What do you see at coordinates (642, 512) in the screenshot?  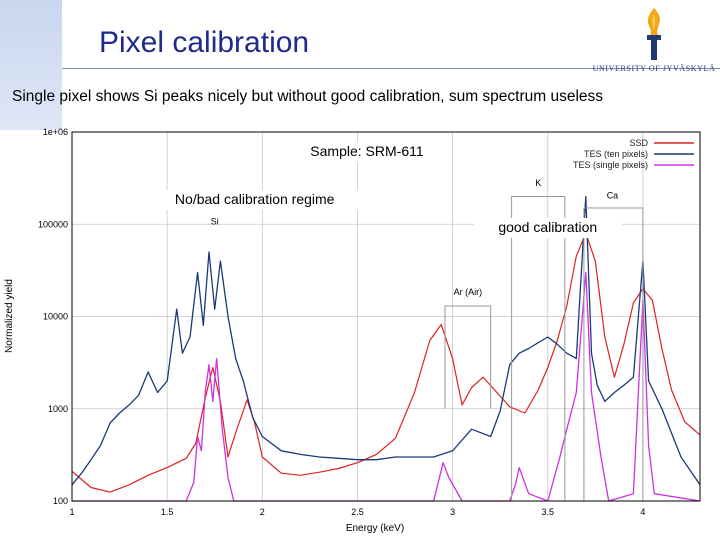 I see `x-tick-label: 4` at bounding box center [642, 512].